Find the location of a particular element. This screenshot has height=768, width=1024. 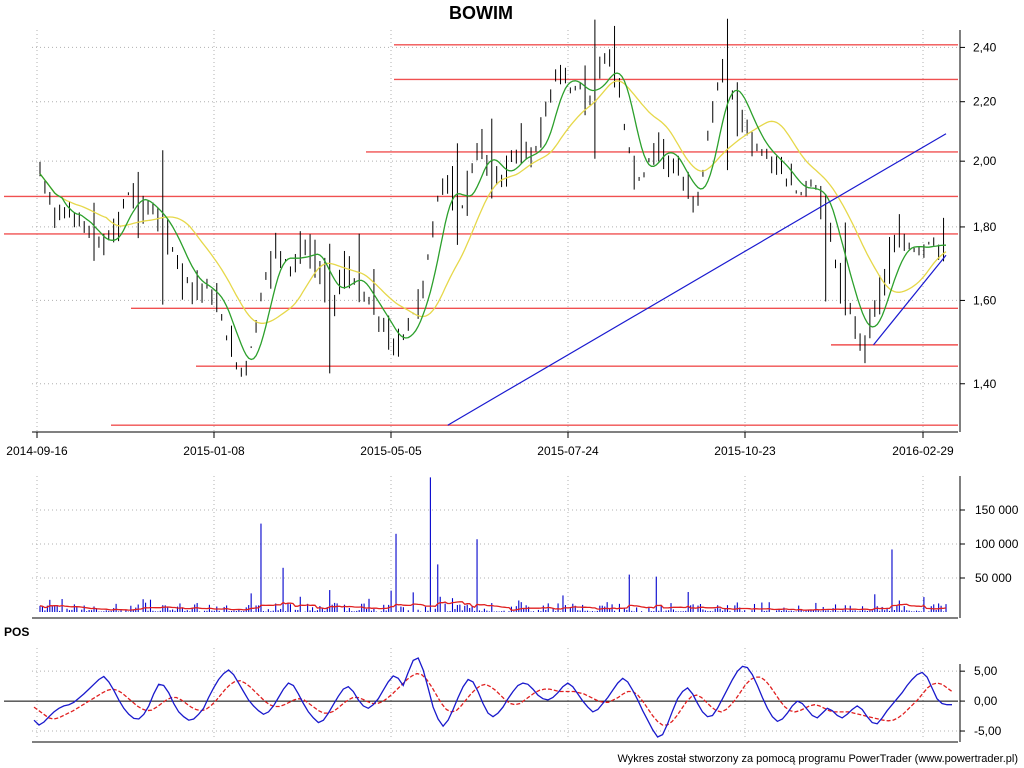

volume-average-line is located at coordinates (493, 606).